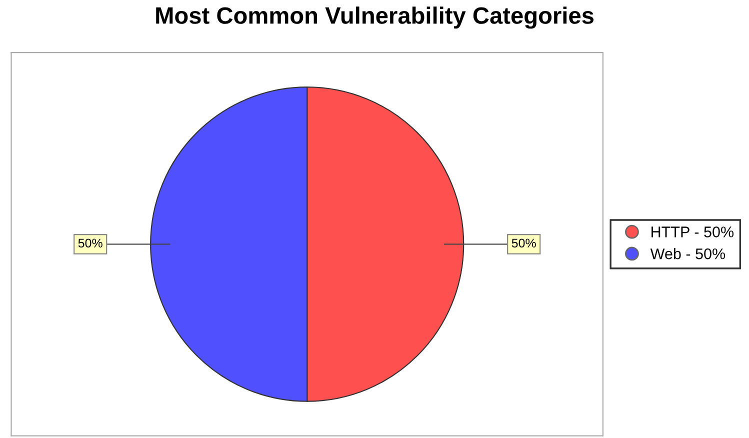  What do you see at coordinates (688, 254) in the screenshot?
I see `legend-label: Web - 50%` at bounding box center [688, 254].